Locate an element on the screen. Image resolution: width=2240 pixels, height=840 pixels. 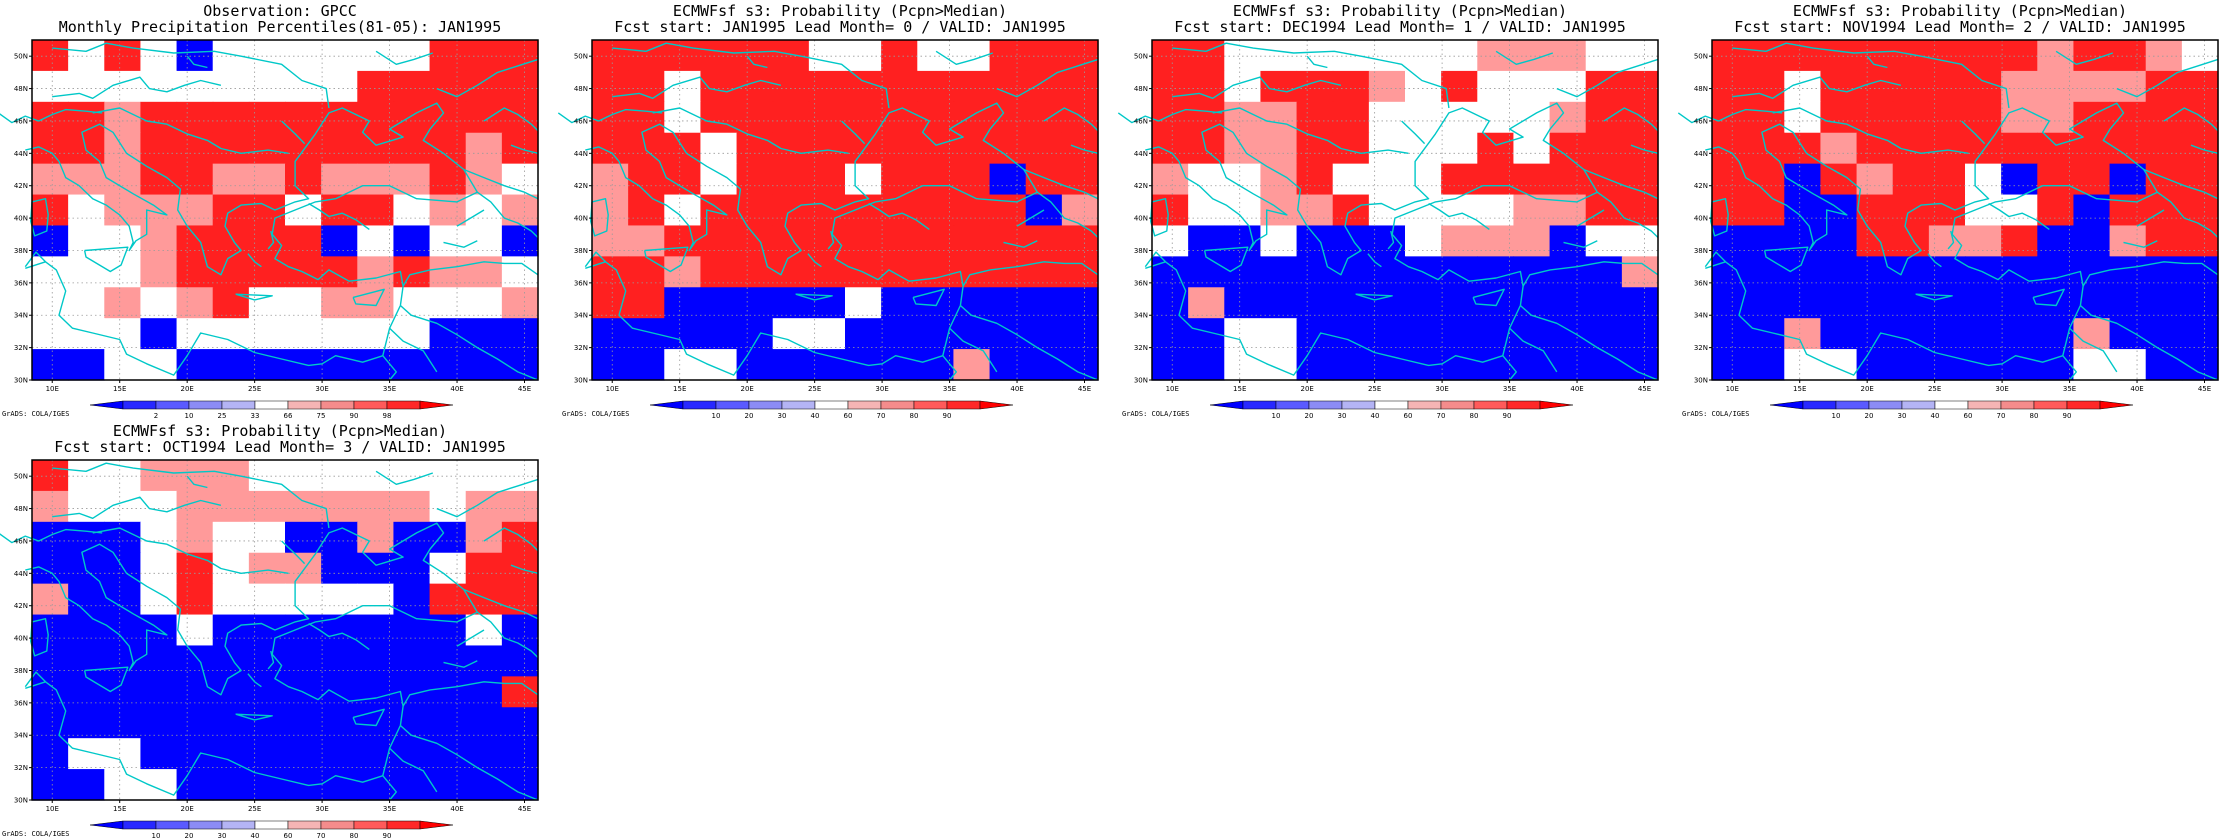
lat-tick-label: 30N is located at coordinates (581, 381).